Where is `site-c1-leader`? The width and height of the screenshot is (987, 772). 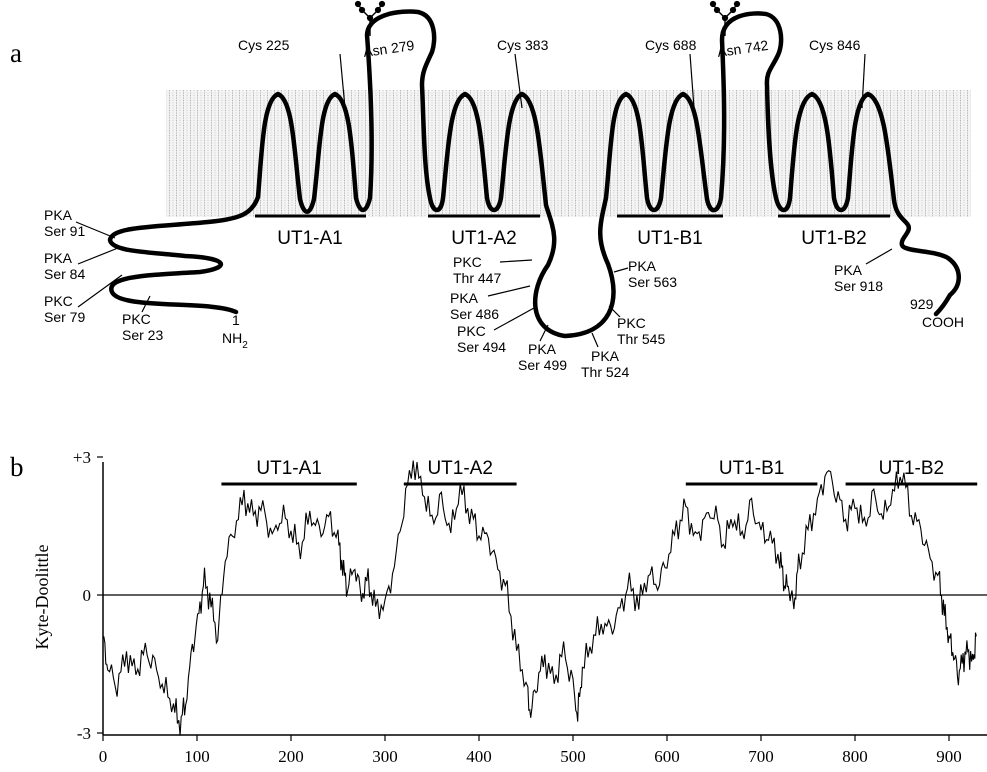 site-c1-leader is located at coordinates (879, 256).